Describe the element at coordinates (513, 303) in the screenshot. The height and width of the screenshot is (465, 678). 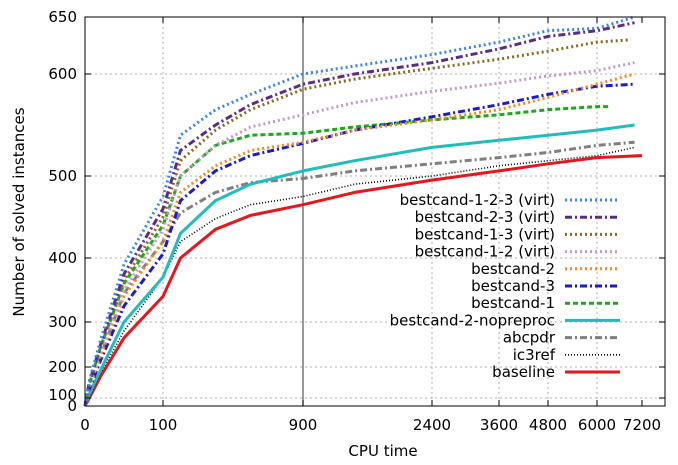
I see `legend-label: bestcand-1` at that location.